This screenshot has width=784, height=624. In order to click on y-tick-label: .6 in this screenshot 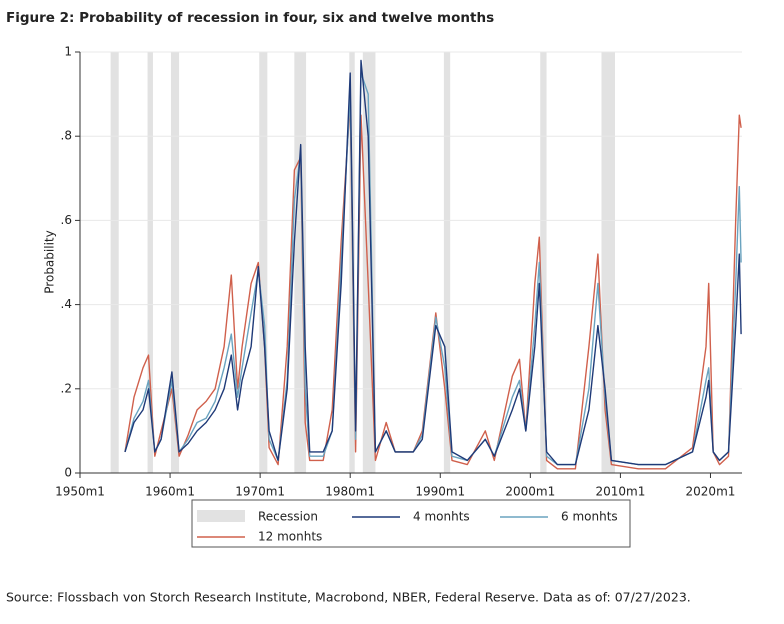, I will do `click(66, 220)`.